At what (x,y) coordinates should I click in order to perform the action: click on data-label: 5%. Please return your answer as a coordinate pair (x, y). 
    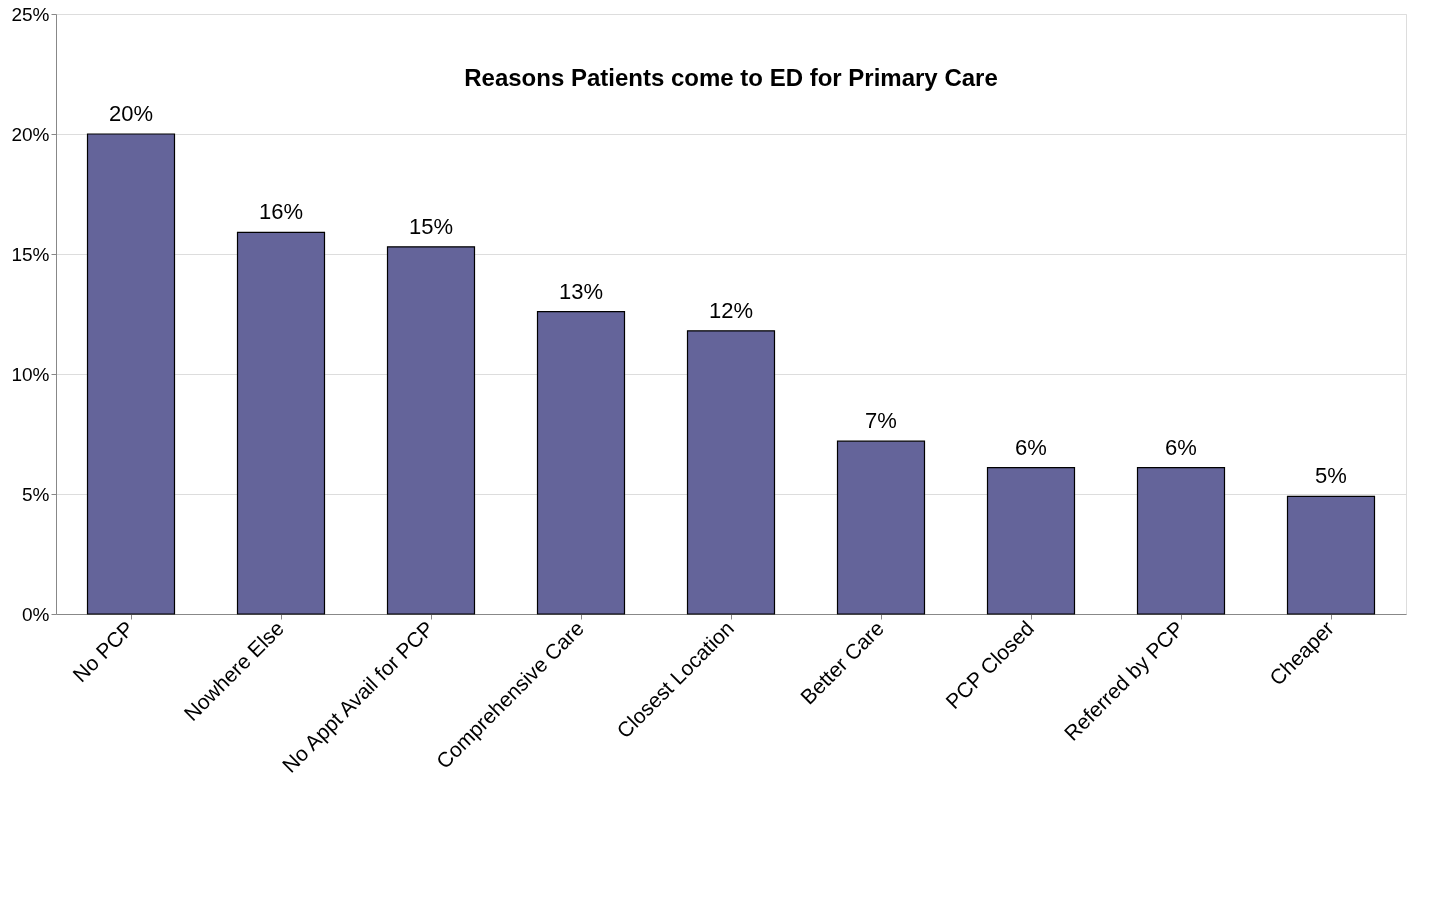
    Looking at the image, I should click on (1331, 476).